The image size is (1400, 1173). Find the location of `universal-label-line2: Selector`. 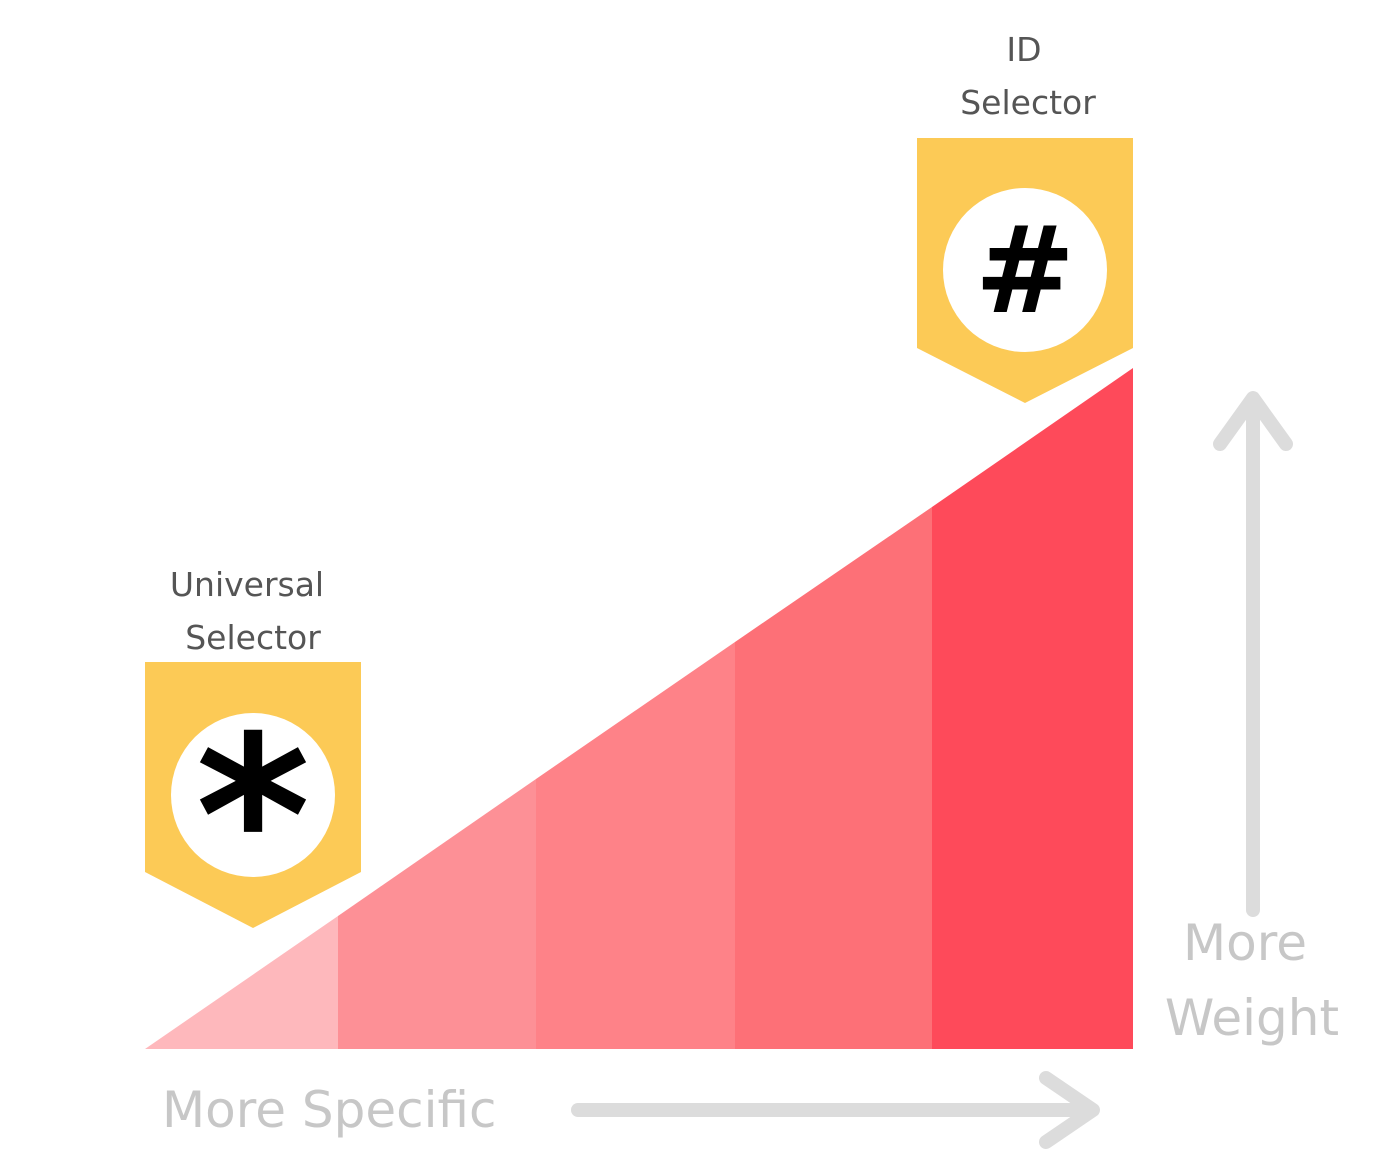

universal-label-line2: Selector is located at coordinates (253, 637).